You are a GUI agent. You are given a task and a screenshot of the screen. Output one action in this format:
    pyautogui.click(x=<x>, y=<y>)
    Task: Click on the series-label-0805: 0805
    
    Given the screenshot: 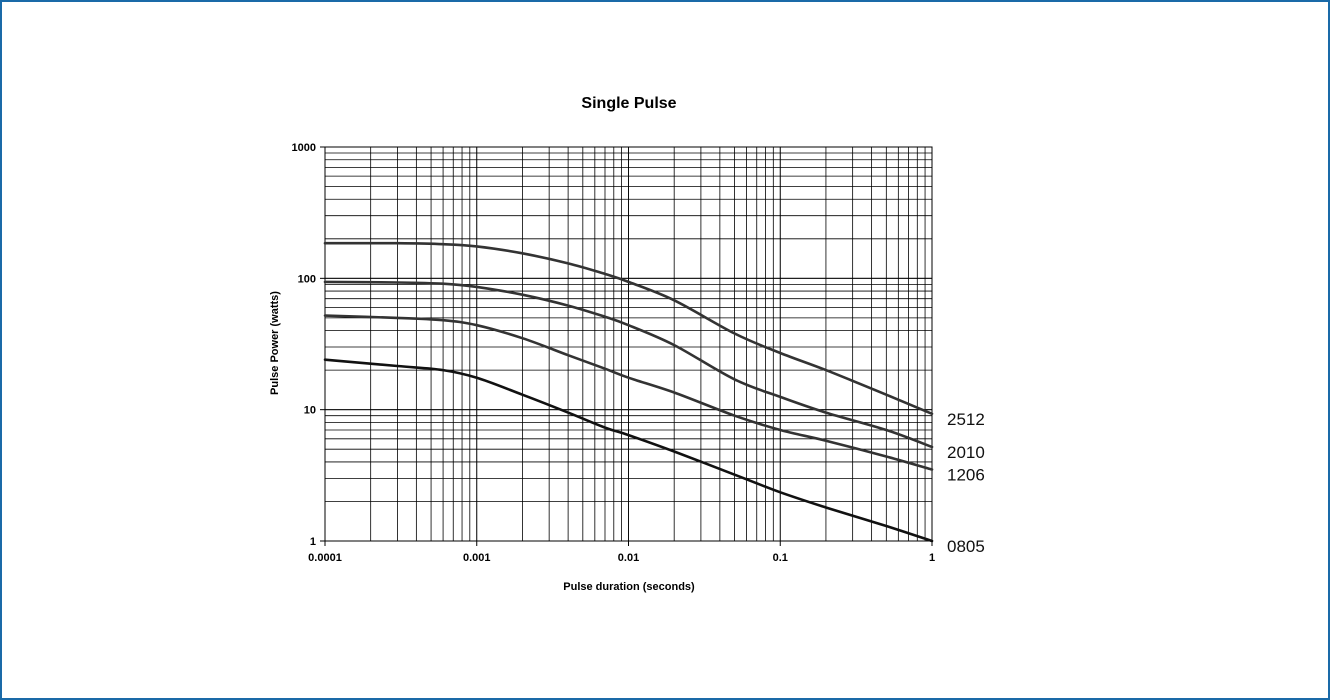 What is the action you would take?
    pyautogui.click(x=966, y=546)
    